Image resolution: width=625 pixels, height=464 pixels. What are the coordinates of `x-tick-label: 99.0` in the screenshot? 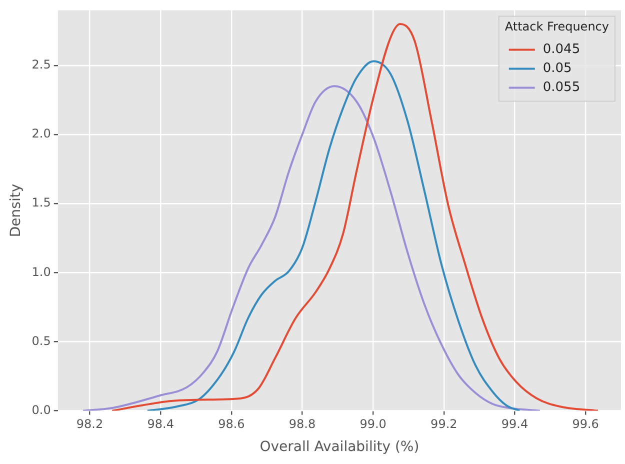 It's located at (373, 424).